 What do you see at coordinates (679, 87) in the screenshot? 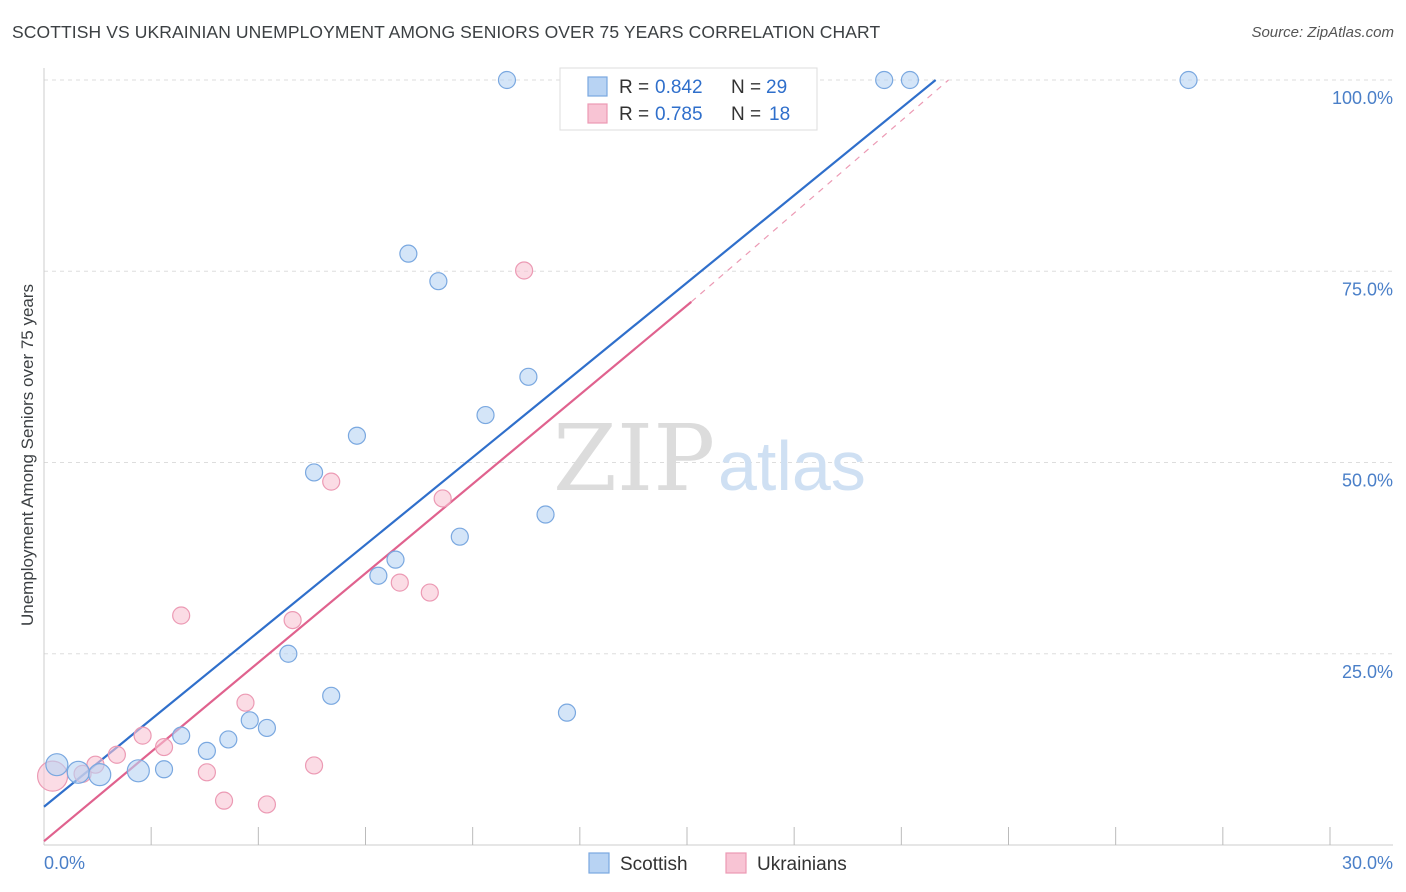
I see `legend-r-value-scottish: 0.842` at bounding box center [679, 87].